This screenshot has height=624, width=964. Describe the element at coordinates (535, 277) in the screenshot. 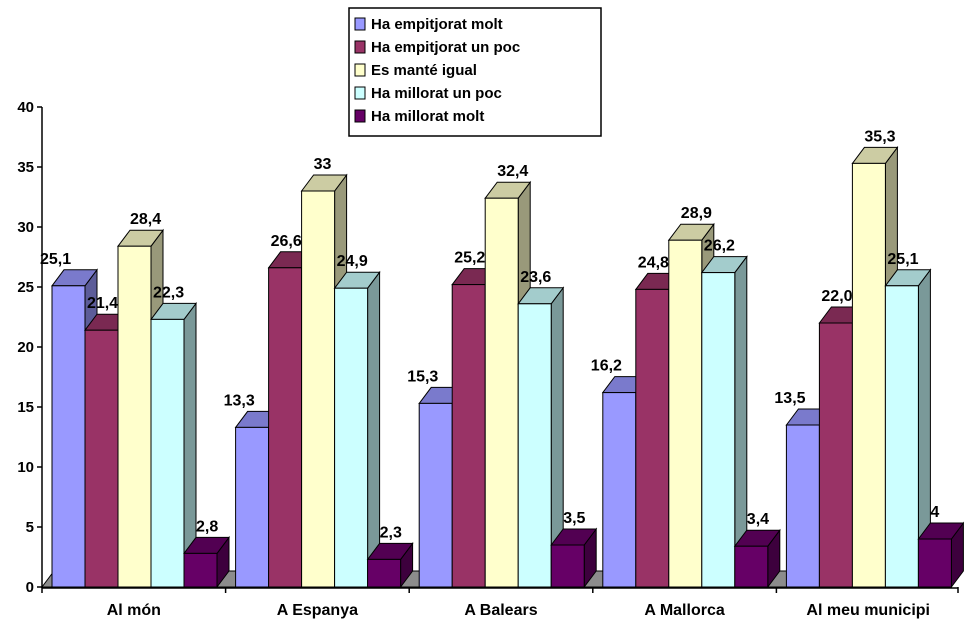

I see `data-label: 23,6` at that location.